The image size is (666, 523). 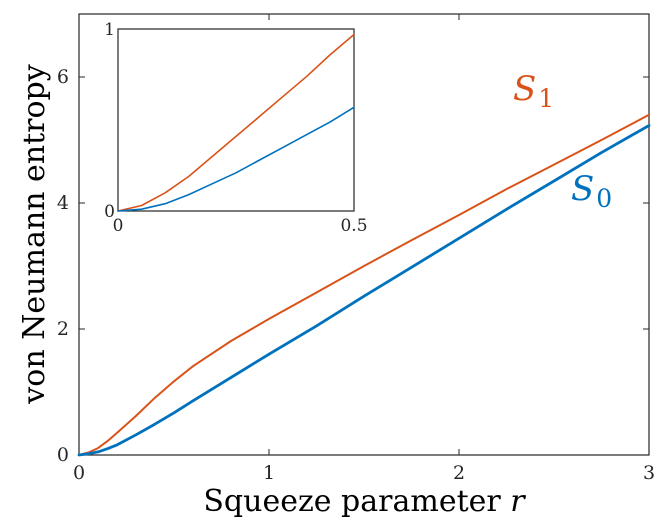 I want to click on series-label-s1-subscript: 1, so click(x=546, y=98).